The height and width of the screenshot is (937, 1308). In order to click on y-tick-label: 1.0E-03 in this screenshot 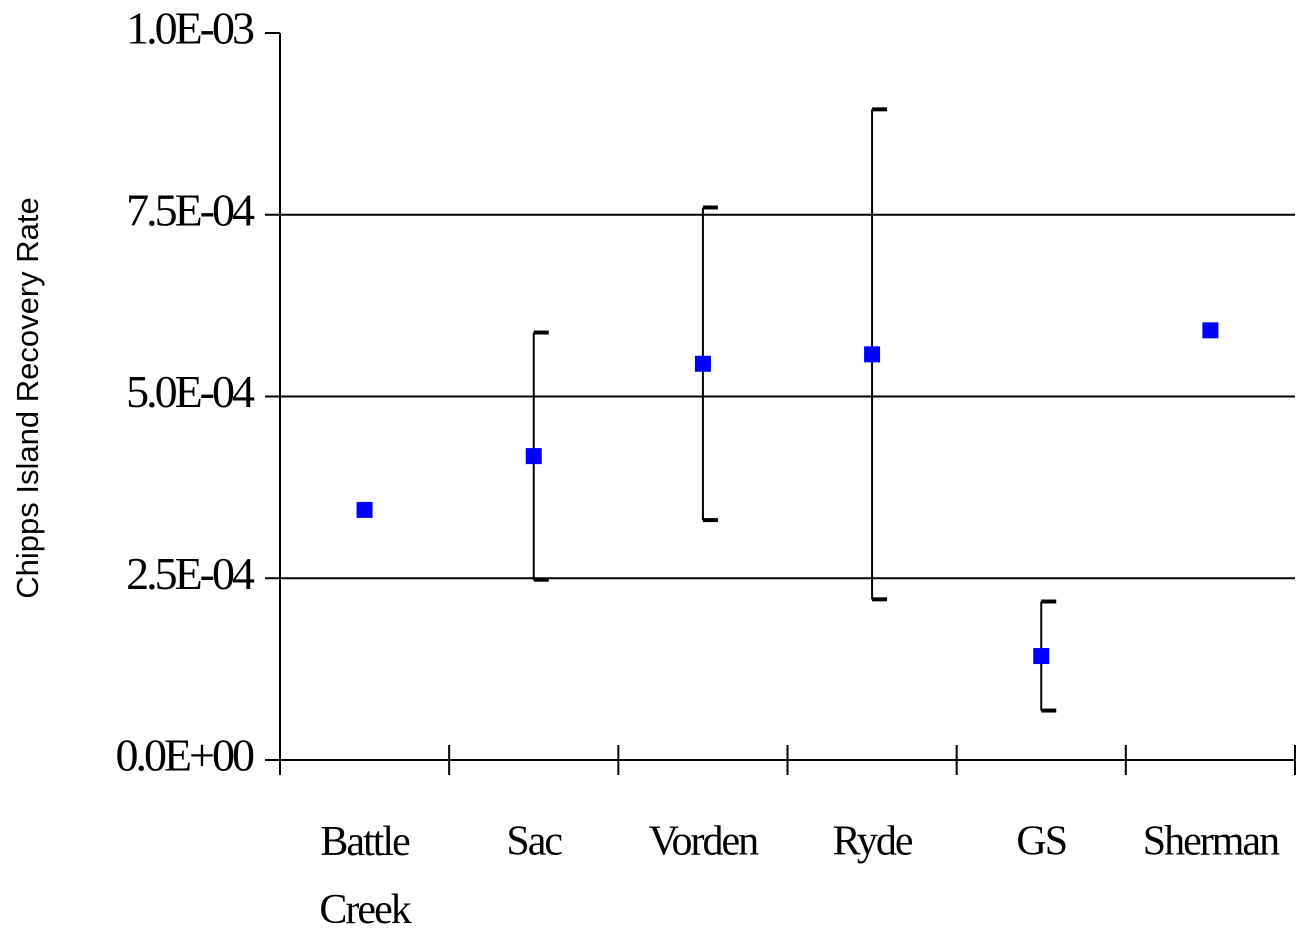, I will do `click(190, 28)`.